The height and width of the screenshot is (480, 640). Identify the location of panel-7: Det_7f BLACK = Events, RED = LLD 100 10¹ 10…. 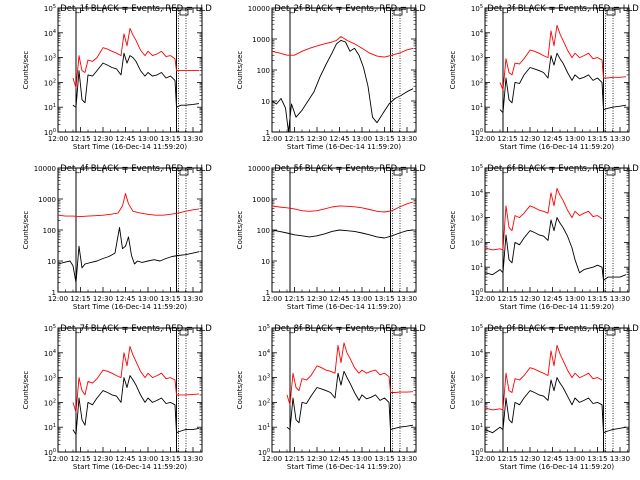
(117, 397).